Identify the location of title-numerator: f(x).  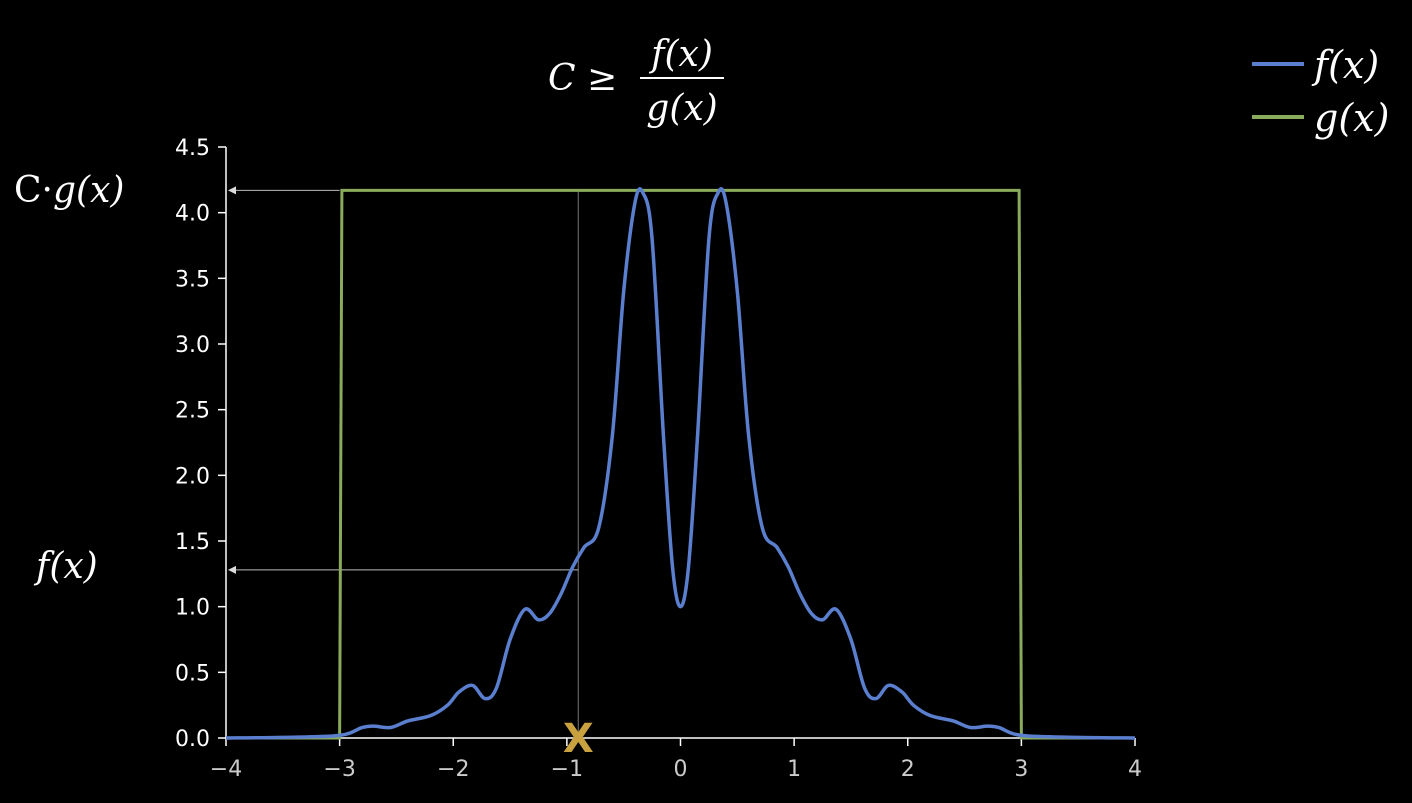
(680, 54).